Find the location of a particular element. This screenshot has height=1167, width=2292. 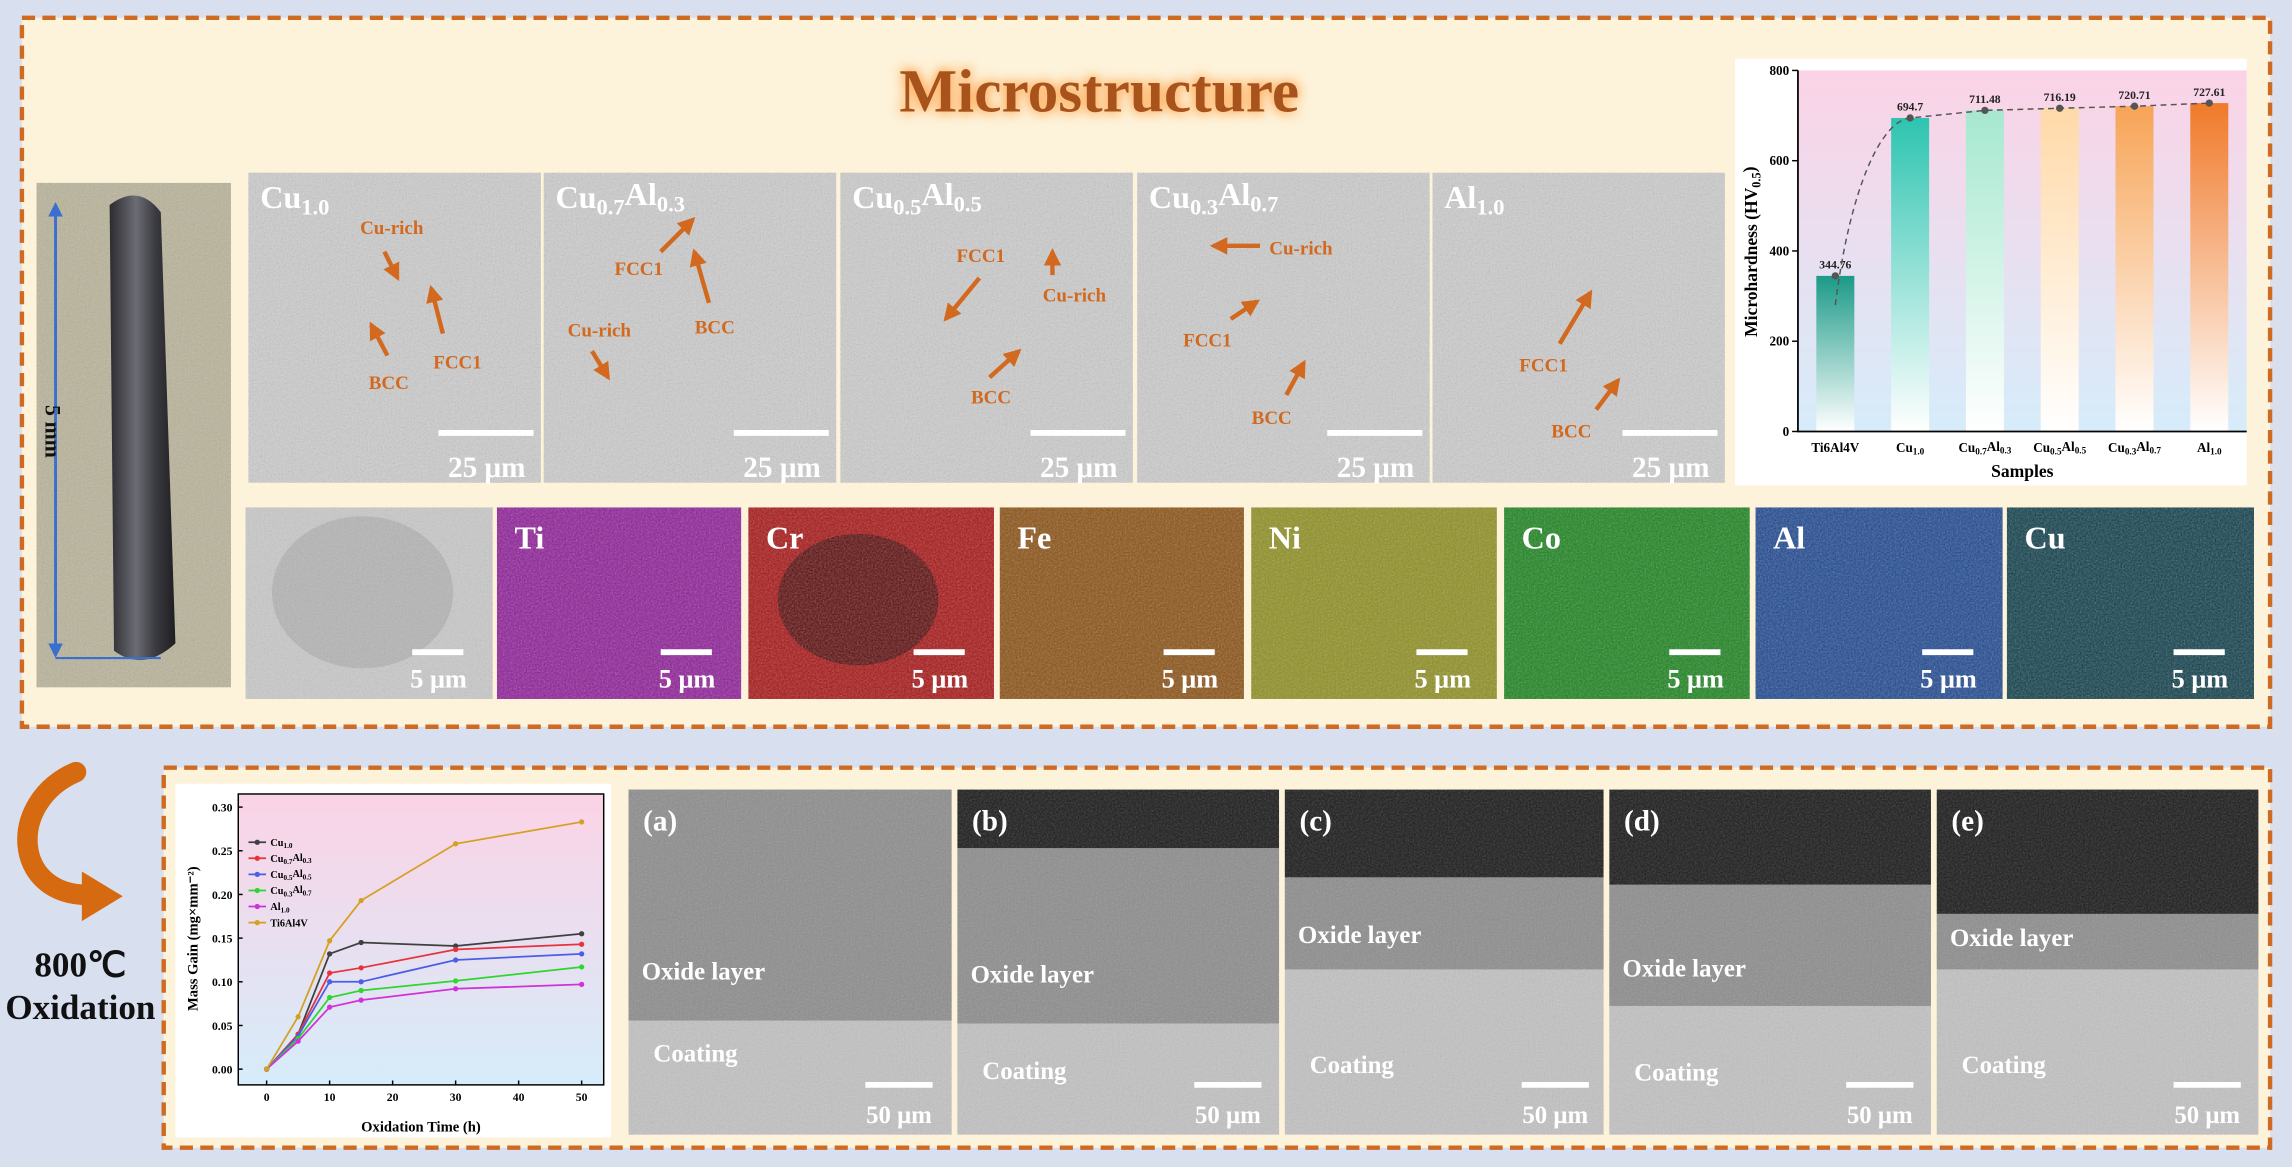

scale-text: 50 μm is located at coordinates (1228, 1115).